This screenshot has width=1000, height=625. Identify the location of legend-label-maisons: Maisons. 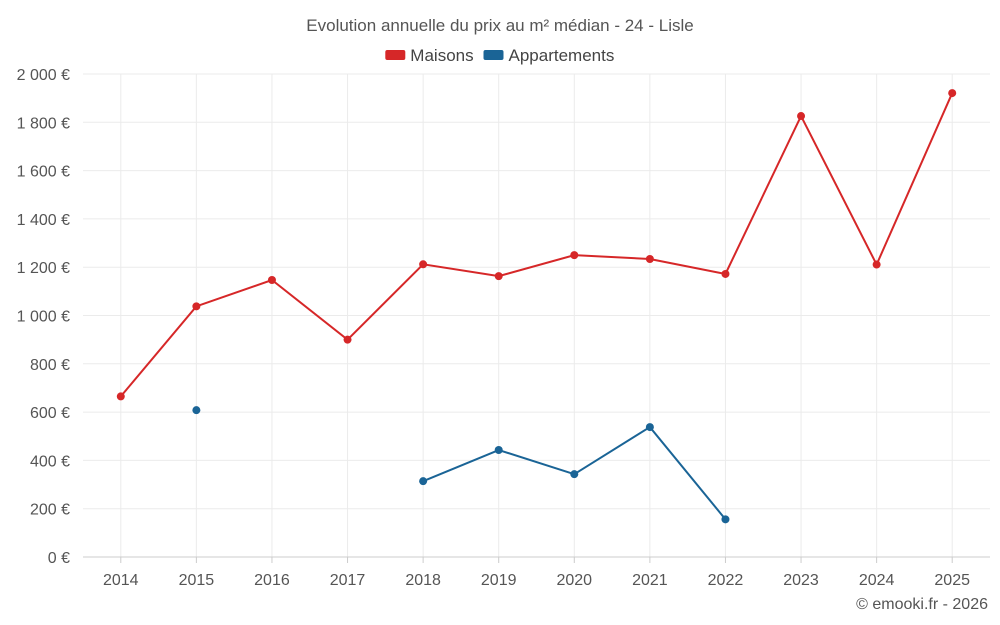
(441, 55).